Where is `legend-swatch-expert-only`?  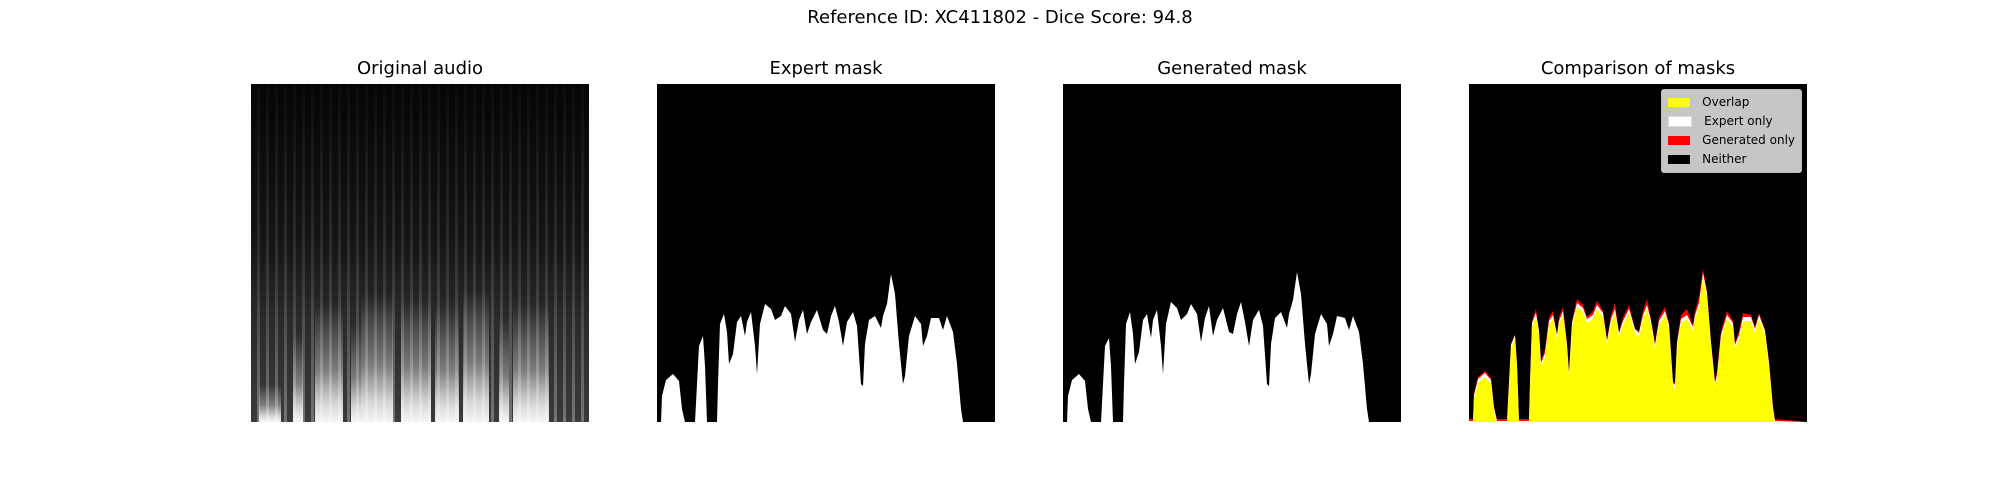
legend-swatch-expert-only is located at coordinates (1680, 121).